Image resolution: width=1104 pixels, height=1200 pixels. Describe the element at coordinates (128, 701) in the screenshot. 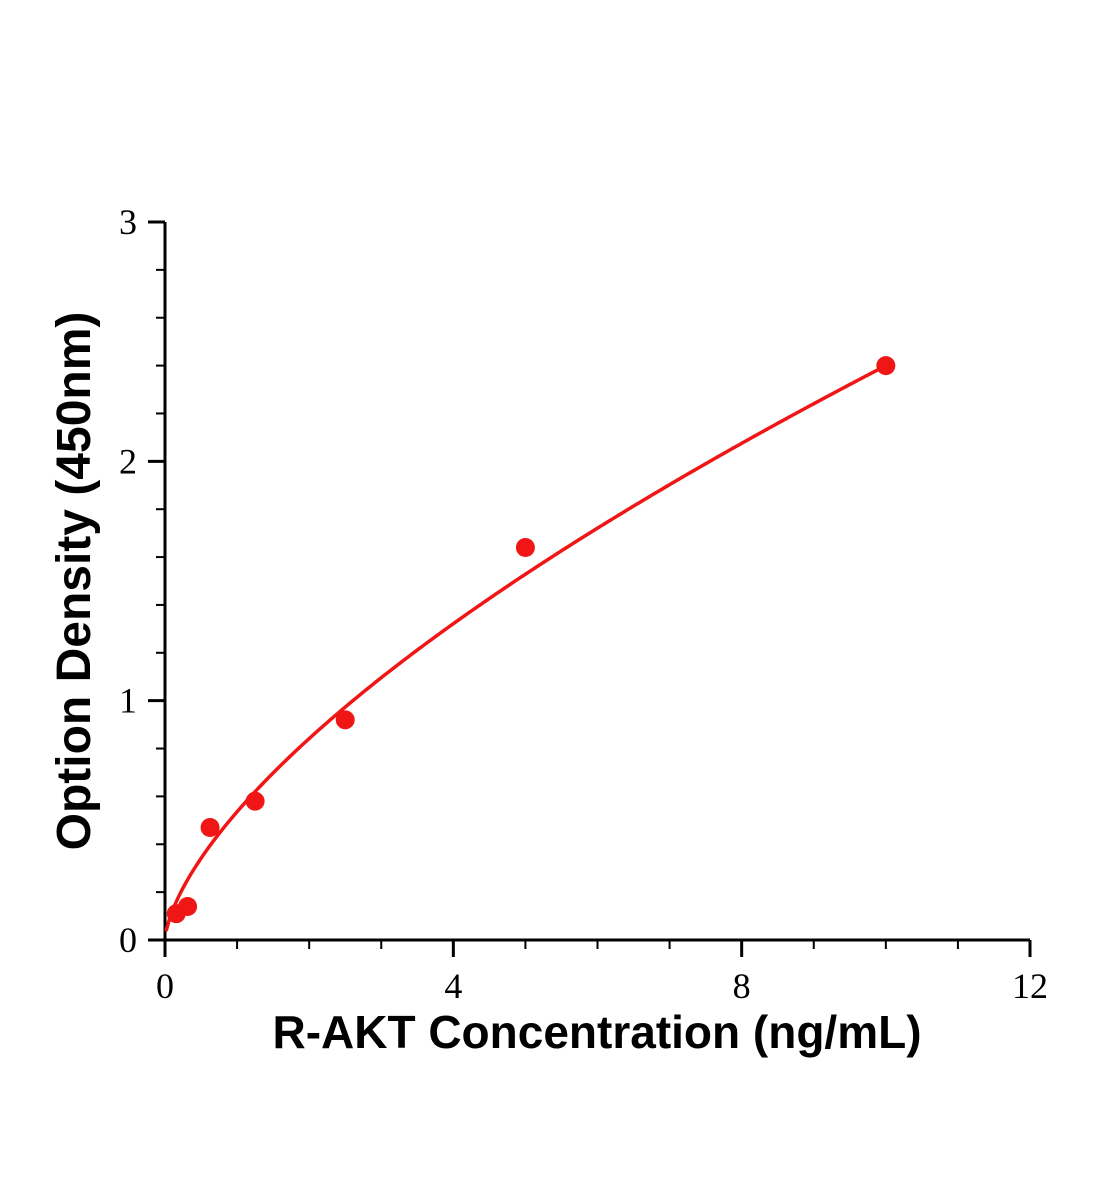

I see `y-tick-label: 1` at that location.